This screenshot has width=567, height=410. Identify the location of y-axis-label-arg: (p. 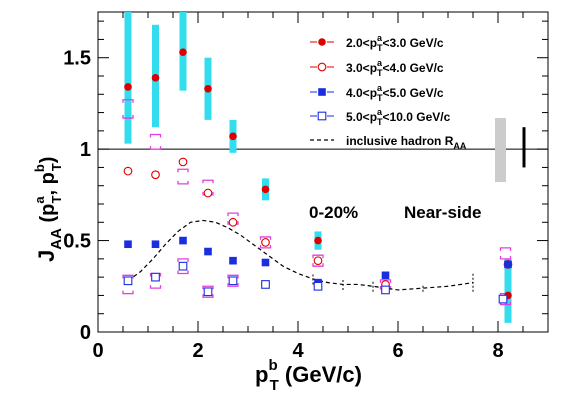
(48, 216).